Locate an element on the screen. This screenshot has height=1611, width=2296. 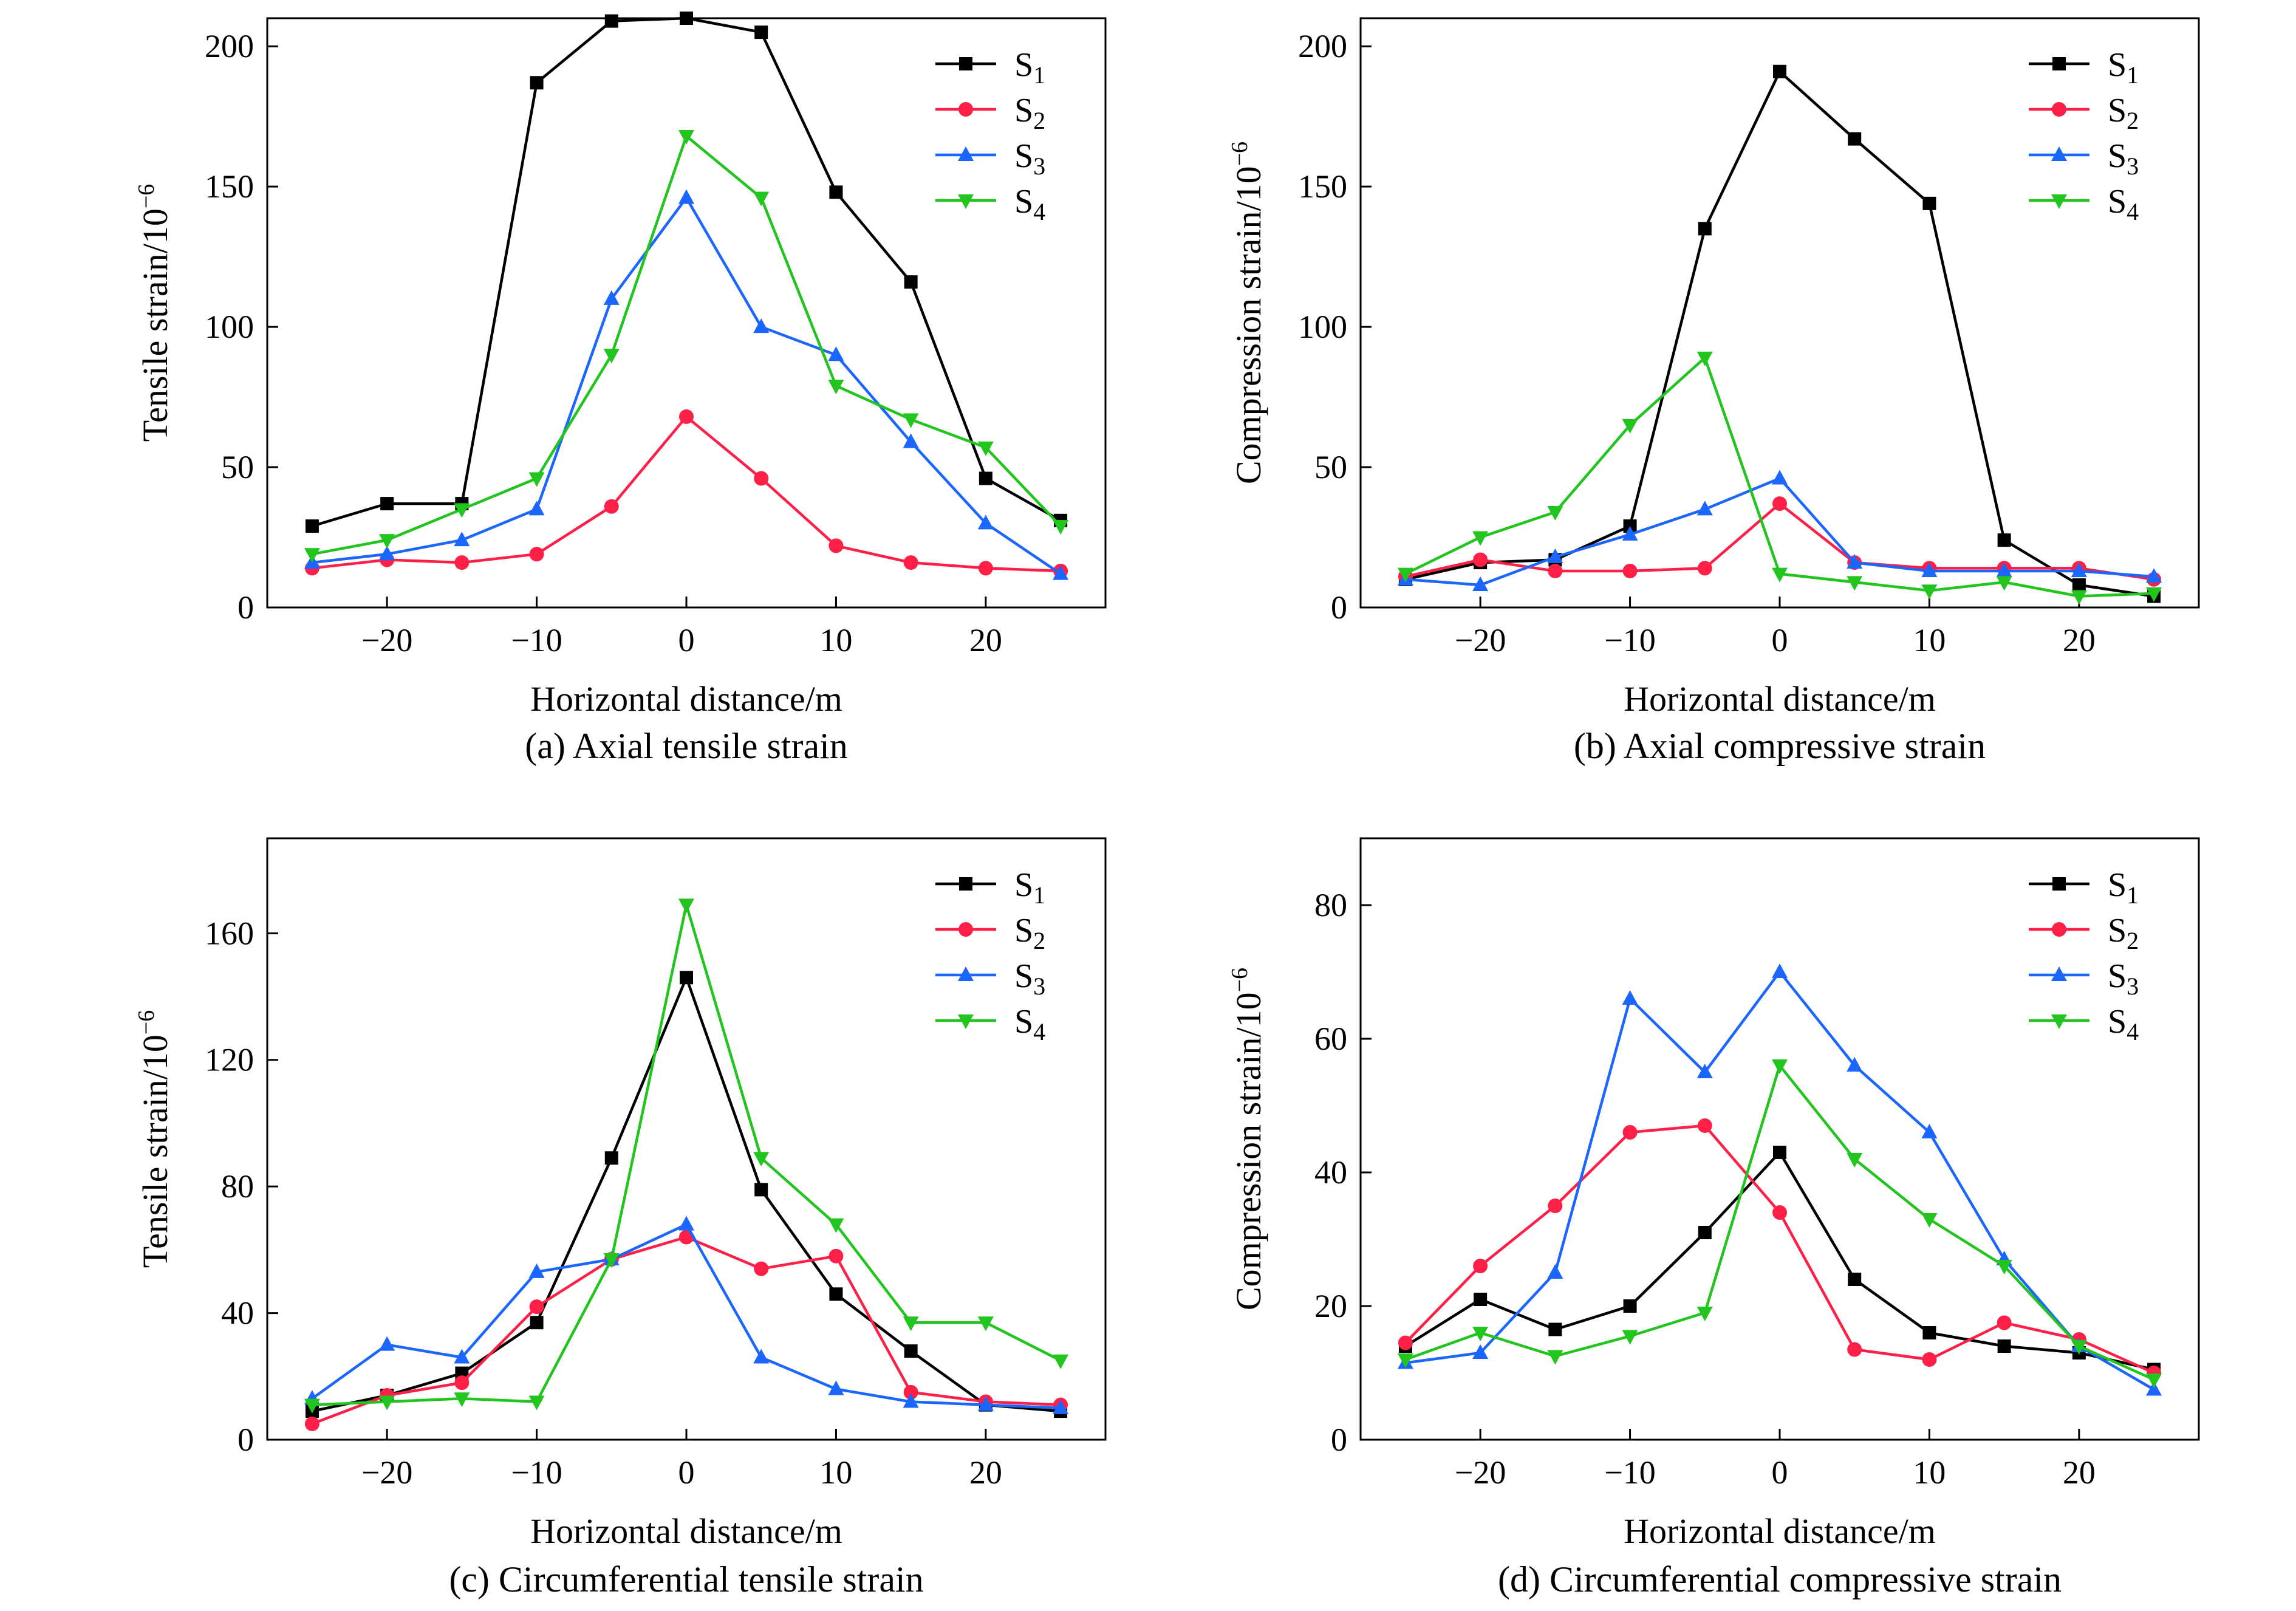
series-a-s4 is located at coordinates (686, 346).